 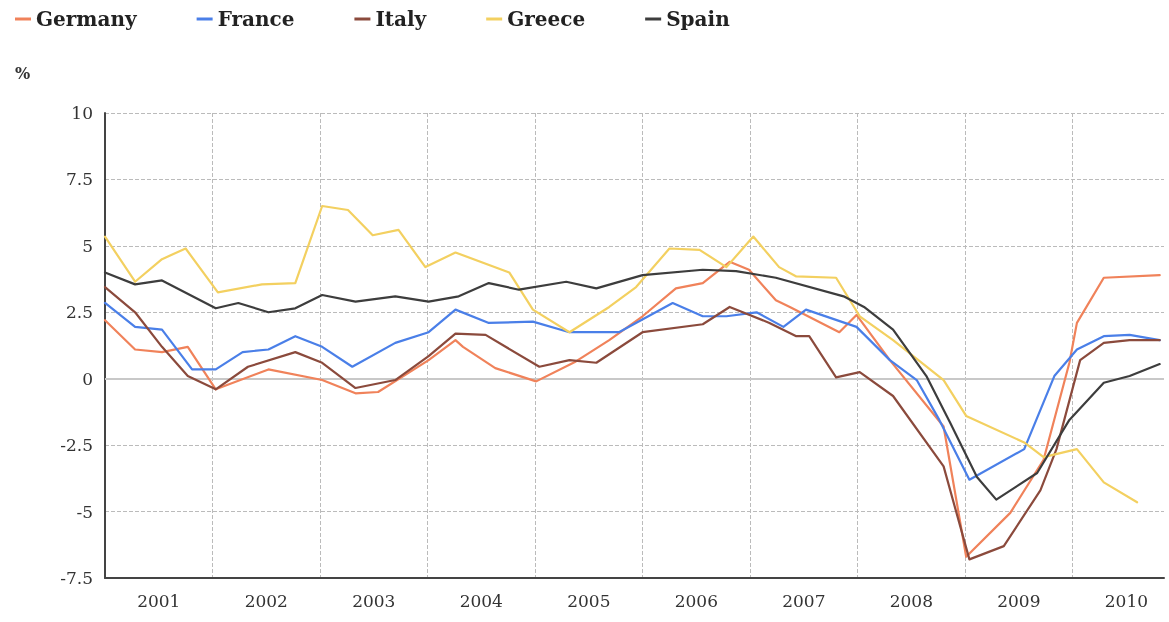 I want to click on y-tick-label: 2.5, so click(x=79, y=312).